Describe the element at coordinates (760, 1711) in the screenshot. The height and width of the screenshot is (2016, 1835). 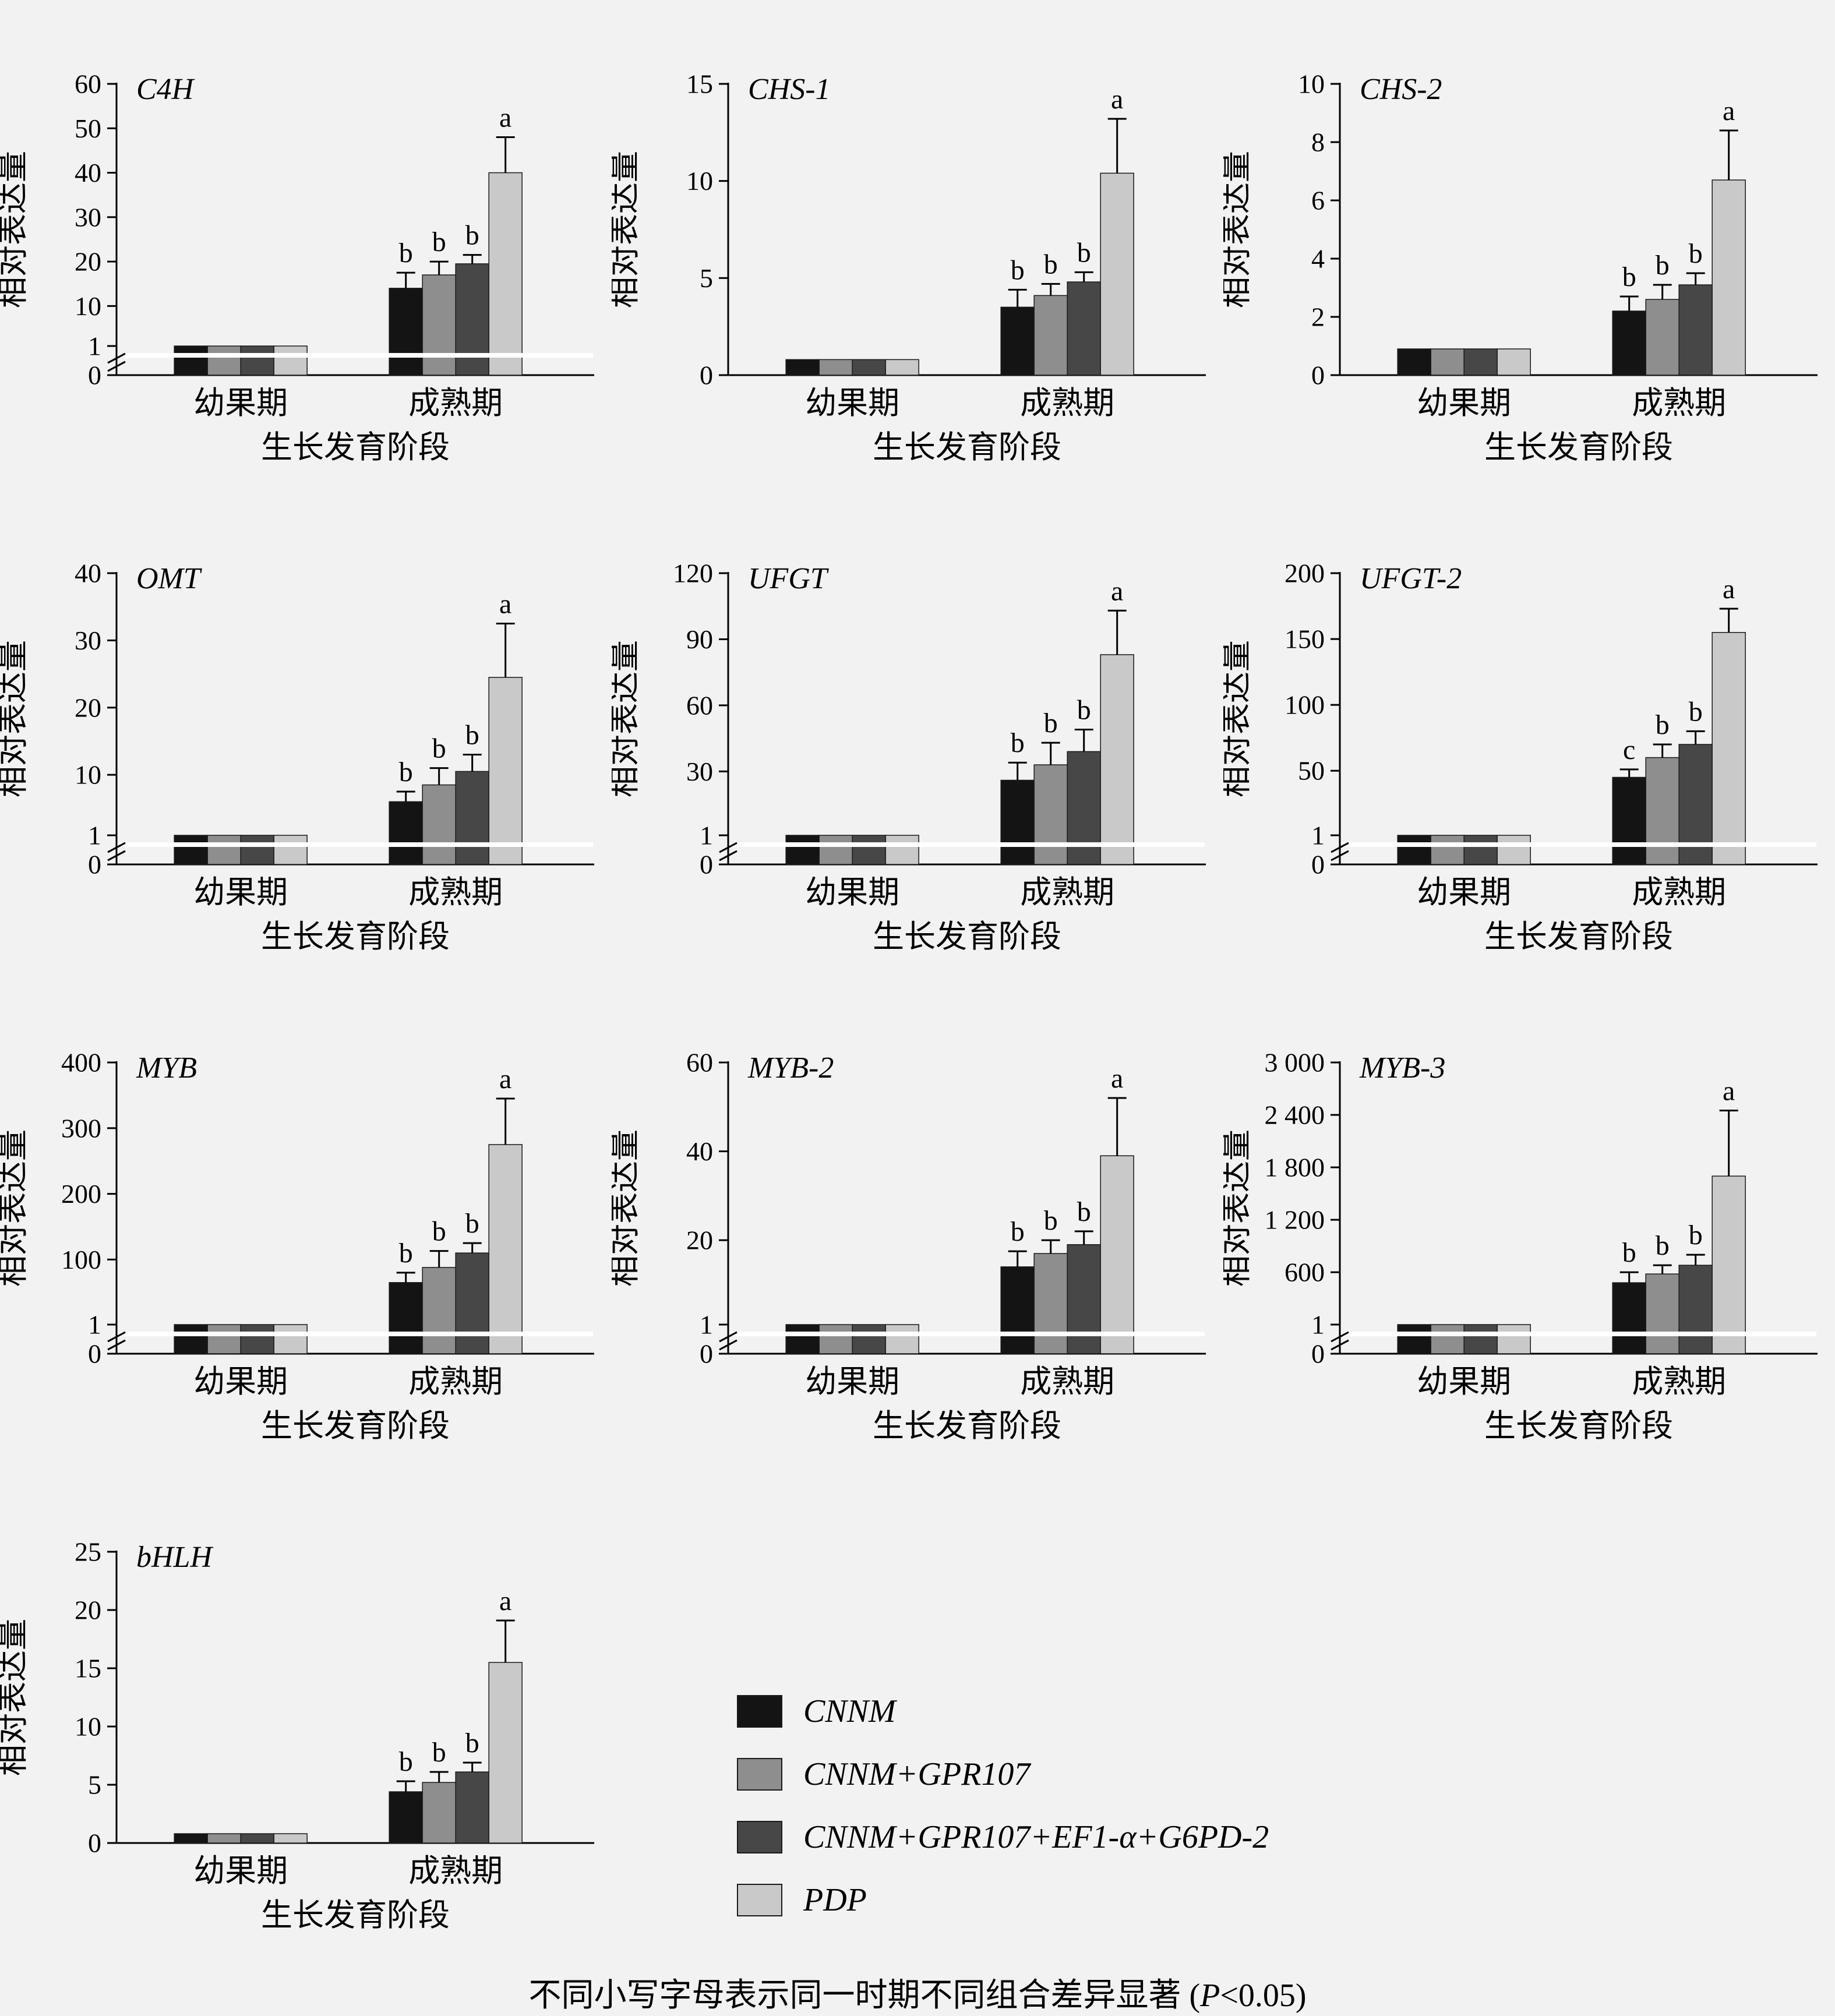
I see `legend-swatch-cnnm` at that location.